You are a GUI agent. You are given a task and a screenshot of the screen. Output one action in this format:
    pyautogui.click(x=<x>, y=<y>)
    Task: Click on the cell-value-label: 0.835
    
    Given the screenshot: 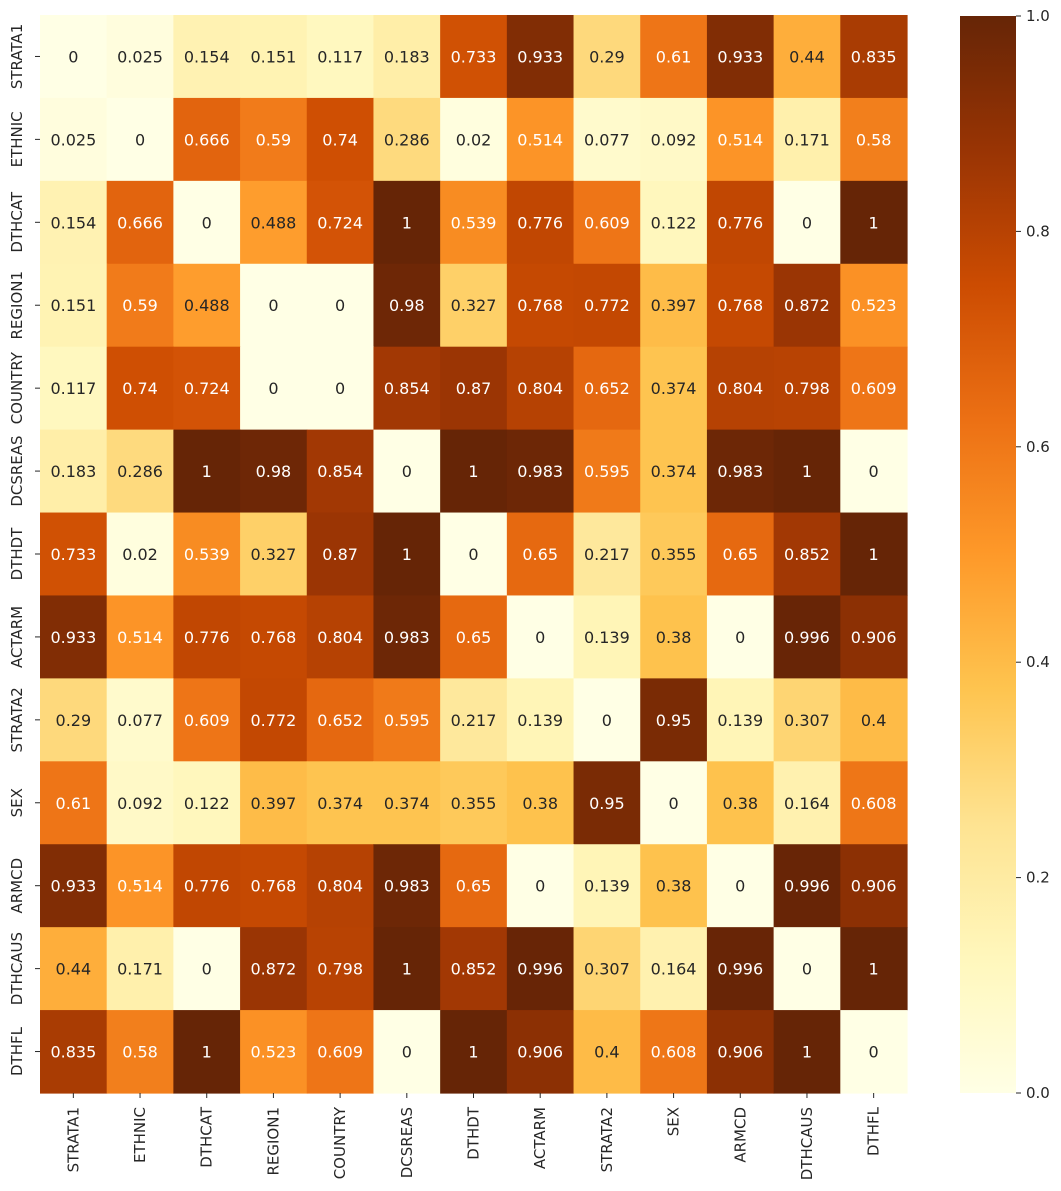 What is the action you would take?
    pyautogui.click(x=874, y=56)
    